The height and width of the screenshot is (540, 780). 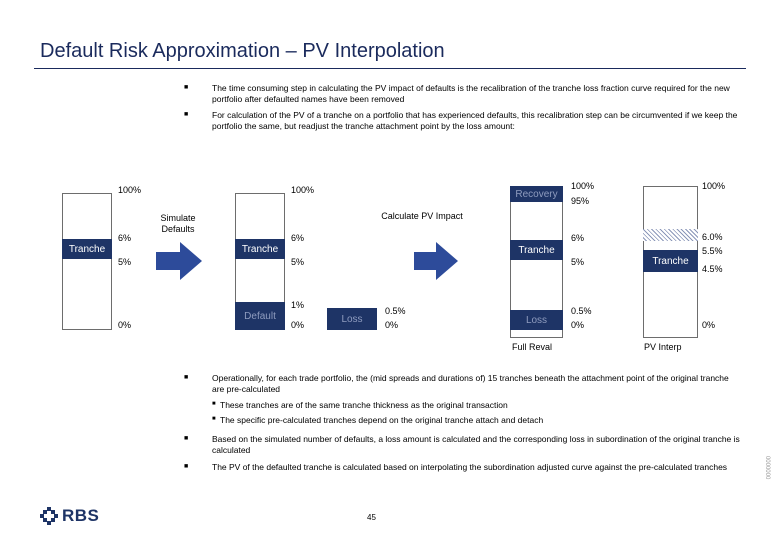 What do you see at coordinates (81, 515) in the screenshot?
I see `rbs-logo-text: RBS` at bounding box center [81, 515].